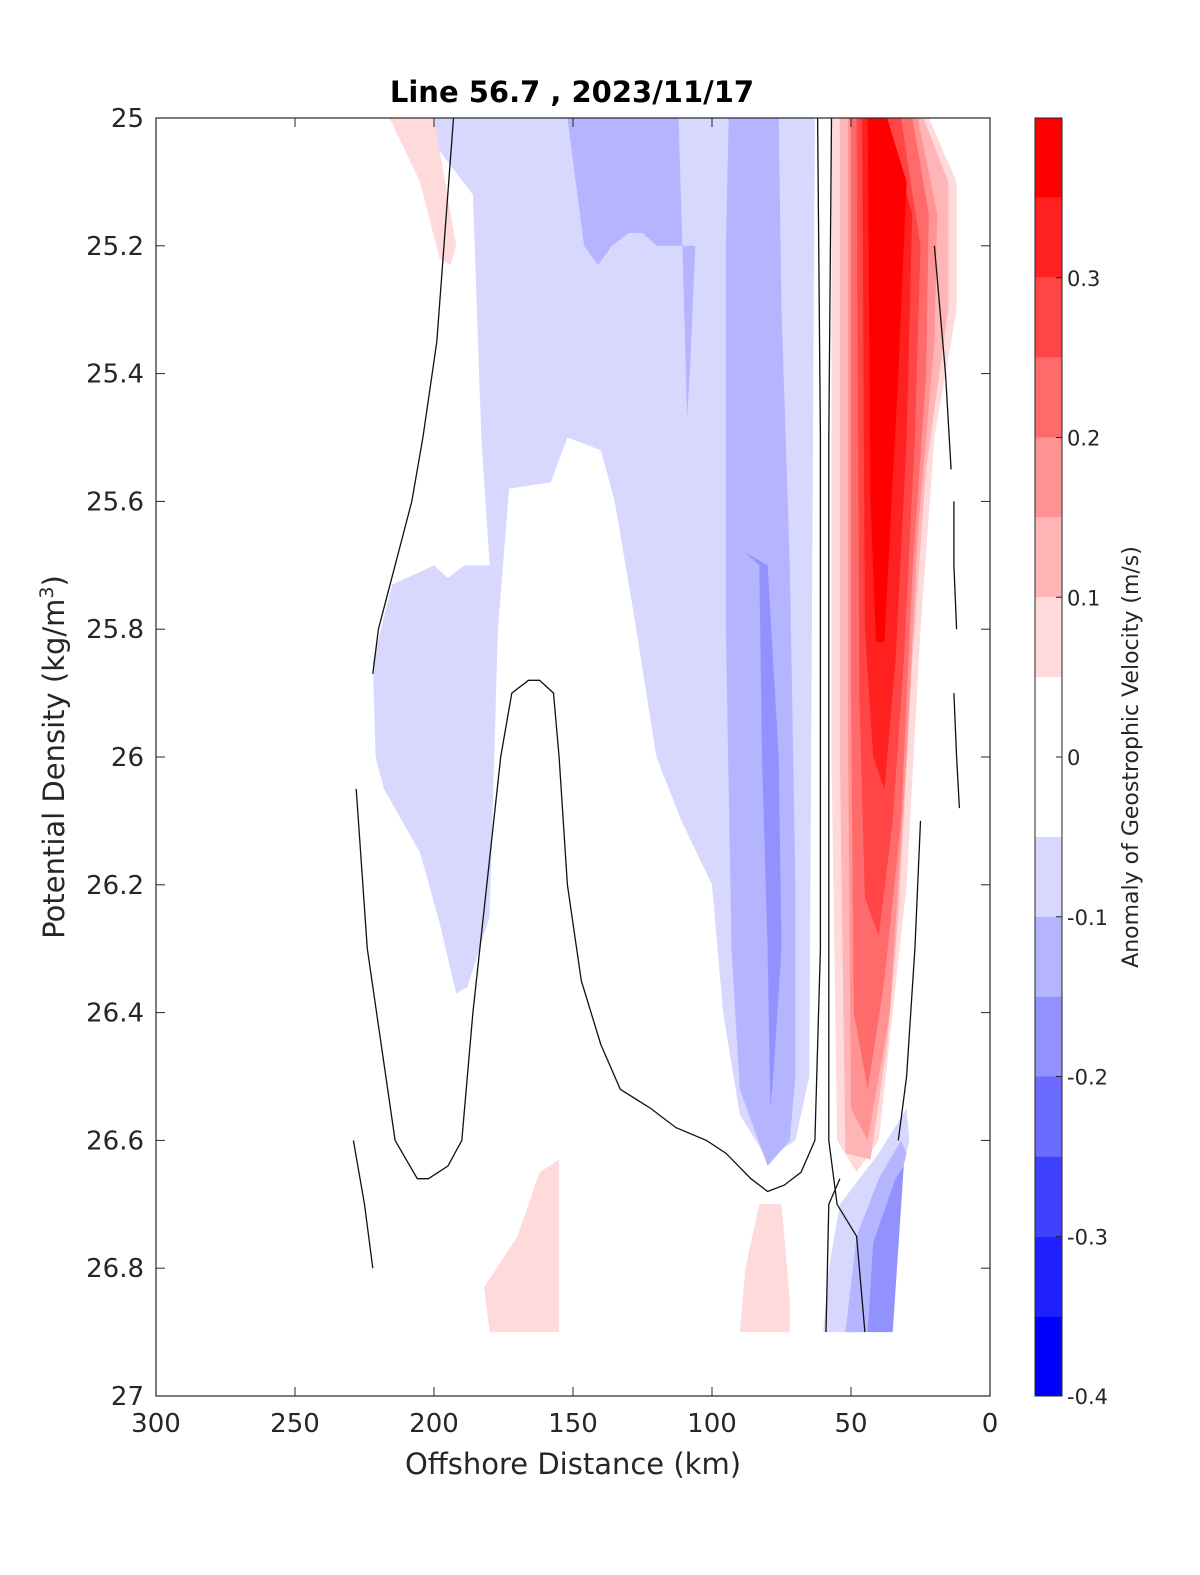 The width and height of the screenshot is (1200, 1575). I want to click on x-tick-label: 100, so click(712, 1424).